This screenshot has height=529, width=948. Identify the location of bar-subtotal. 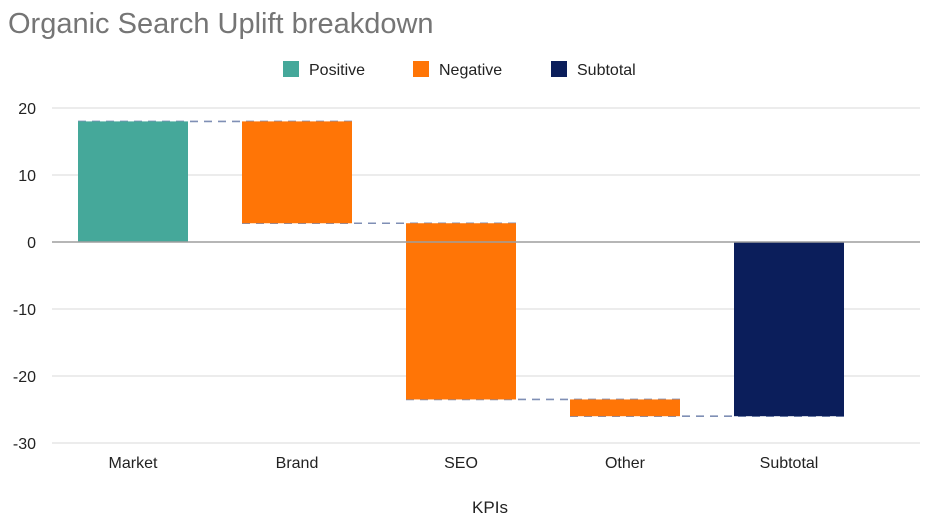
(789, 329).